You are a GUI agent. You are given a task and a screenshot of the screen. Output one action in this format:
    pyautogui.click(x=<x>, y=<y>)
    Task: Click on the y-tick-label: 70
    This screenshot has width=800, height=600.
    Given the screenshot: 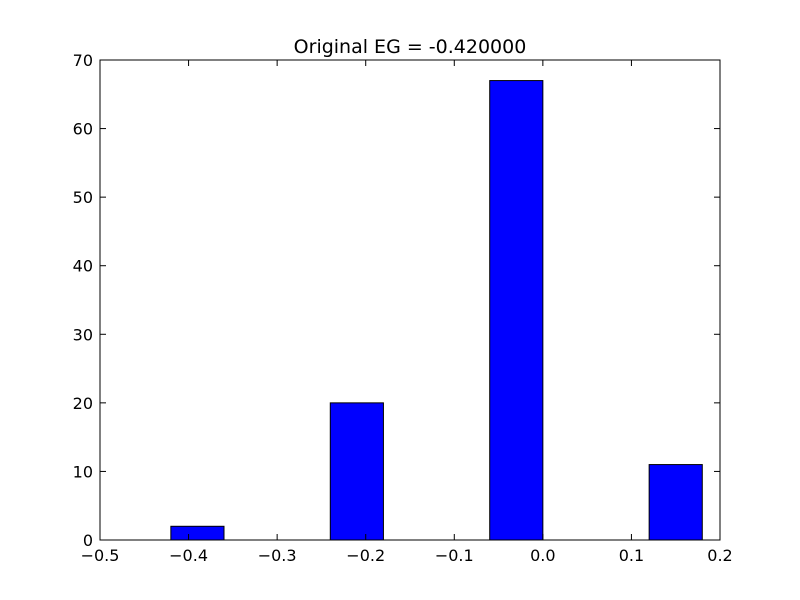 What is the action you would take?
    pyautogui.click(x=83, y=60)
    